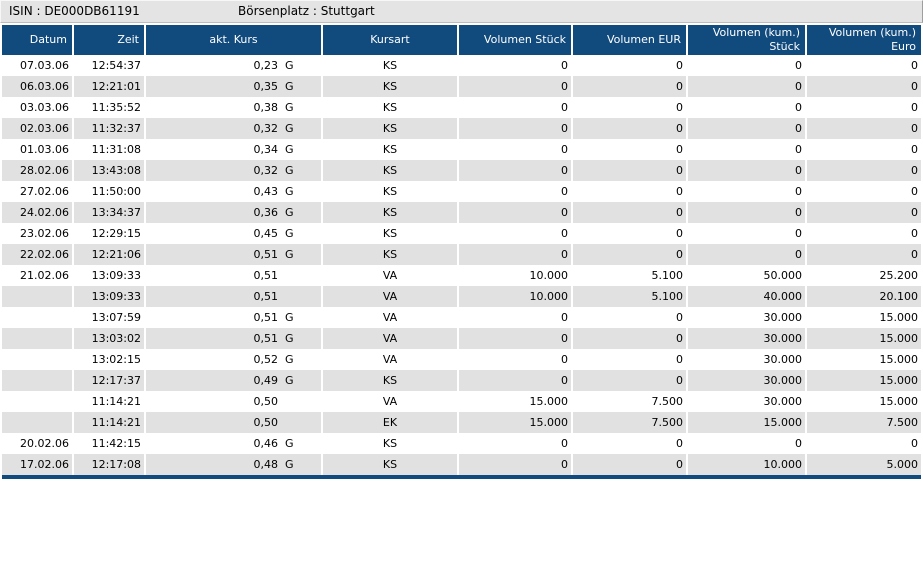 Image resolution: width=923 pixels, height=565 pixels. Describe the element at coordinates (74, 11) in the screenshot. I see `isin-label: ISIN : DE000DB61191` at that location.